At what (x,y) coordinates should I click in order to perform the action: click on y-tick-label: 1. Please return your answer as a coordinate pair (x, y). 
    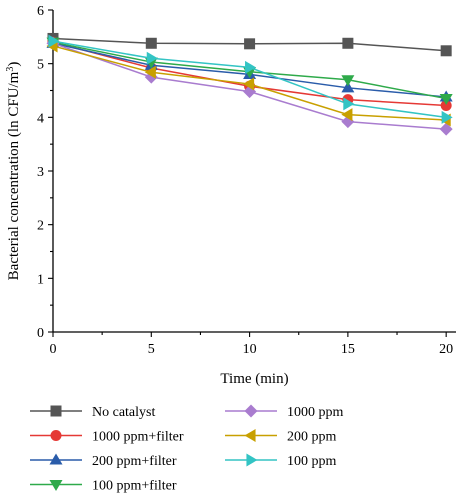
    Looking at the image, I should click on (40, 279).